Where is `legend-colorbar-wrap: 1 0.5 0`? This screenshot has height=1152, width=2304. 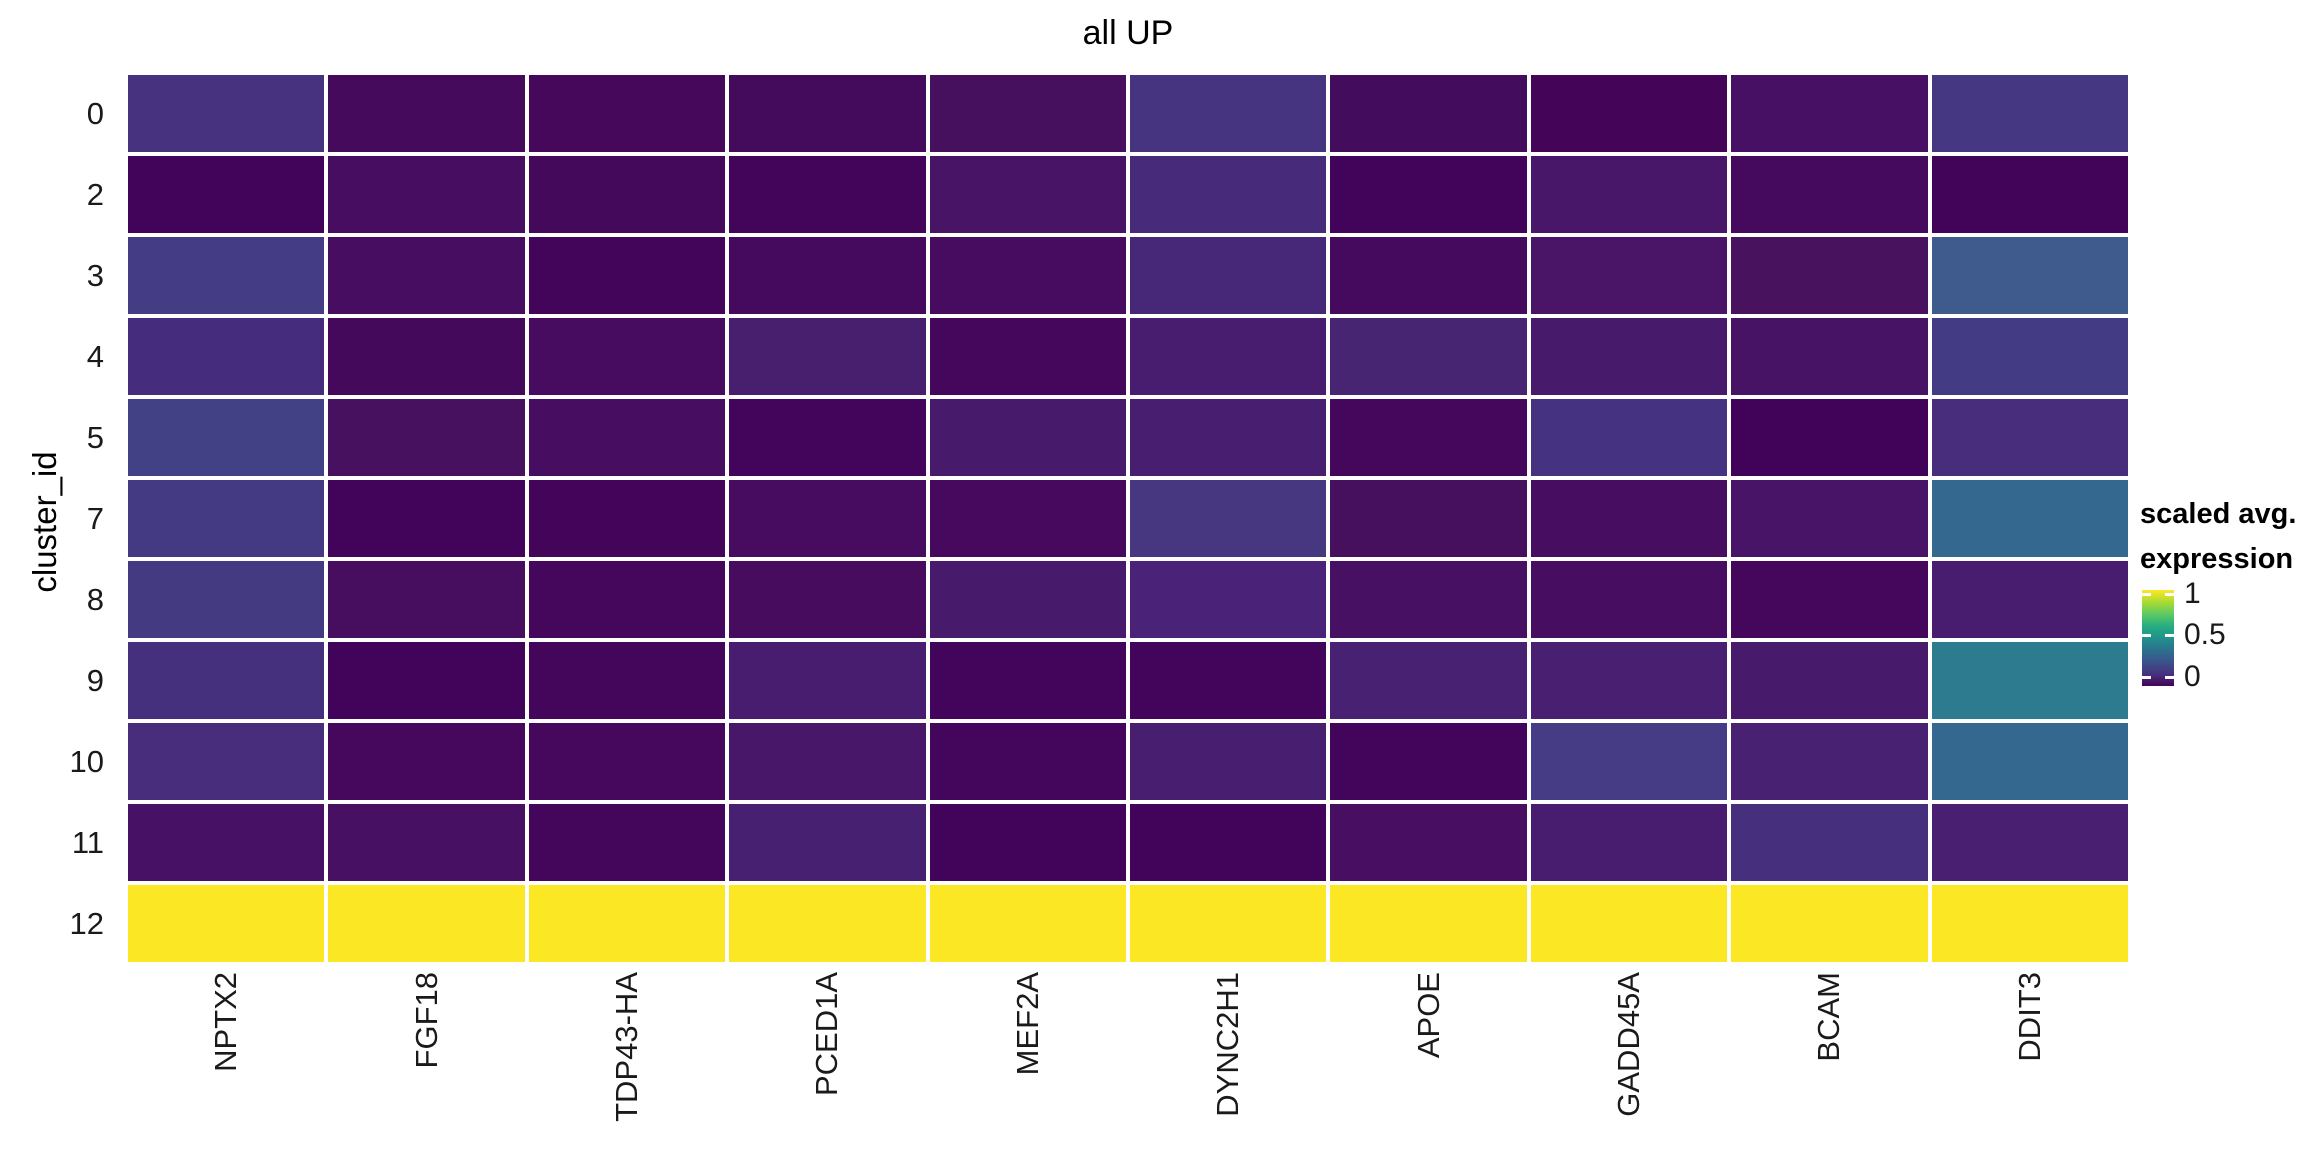 legend-colorbar-wrap: 1 0.5 0 is located at coordinates (2220, 635).